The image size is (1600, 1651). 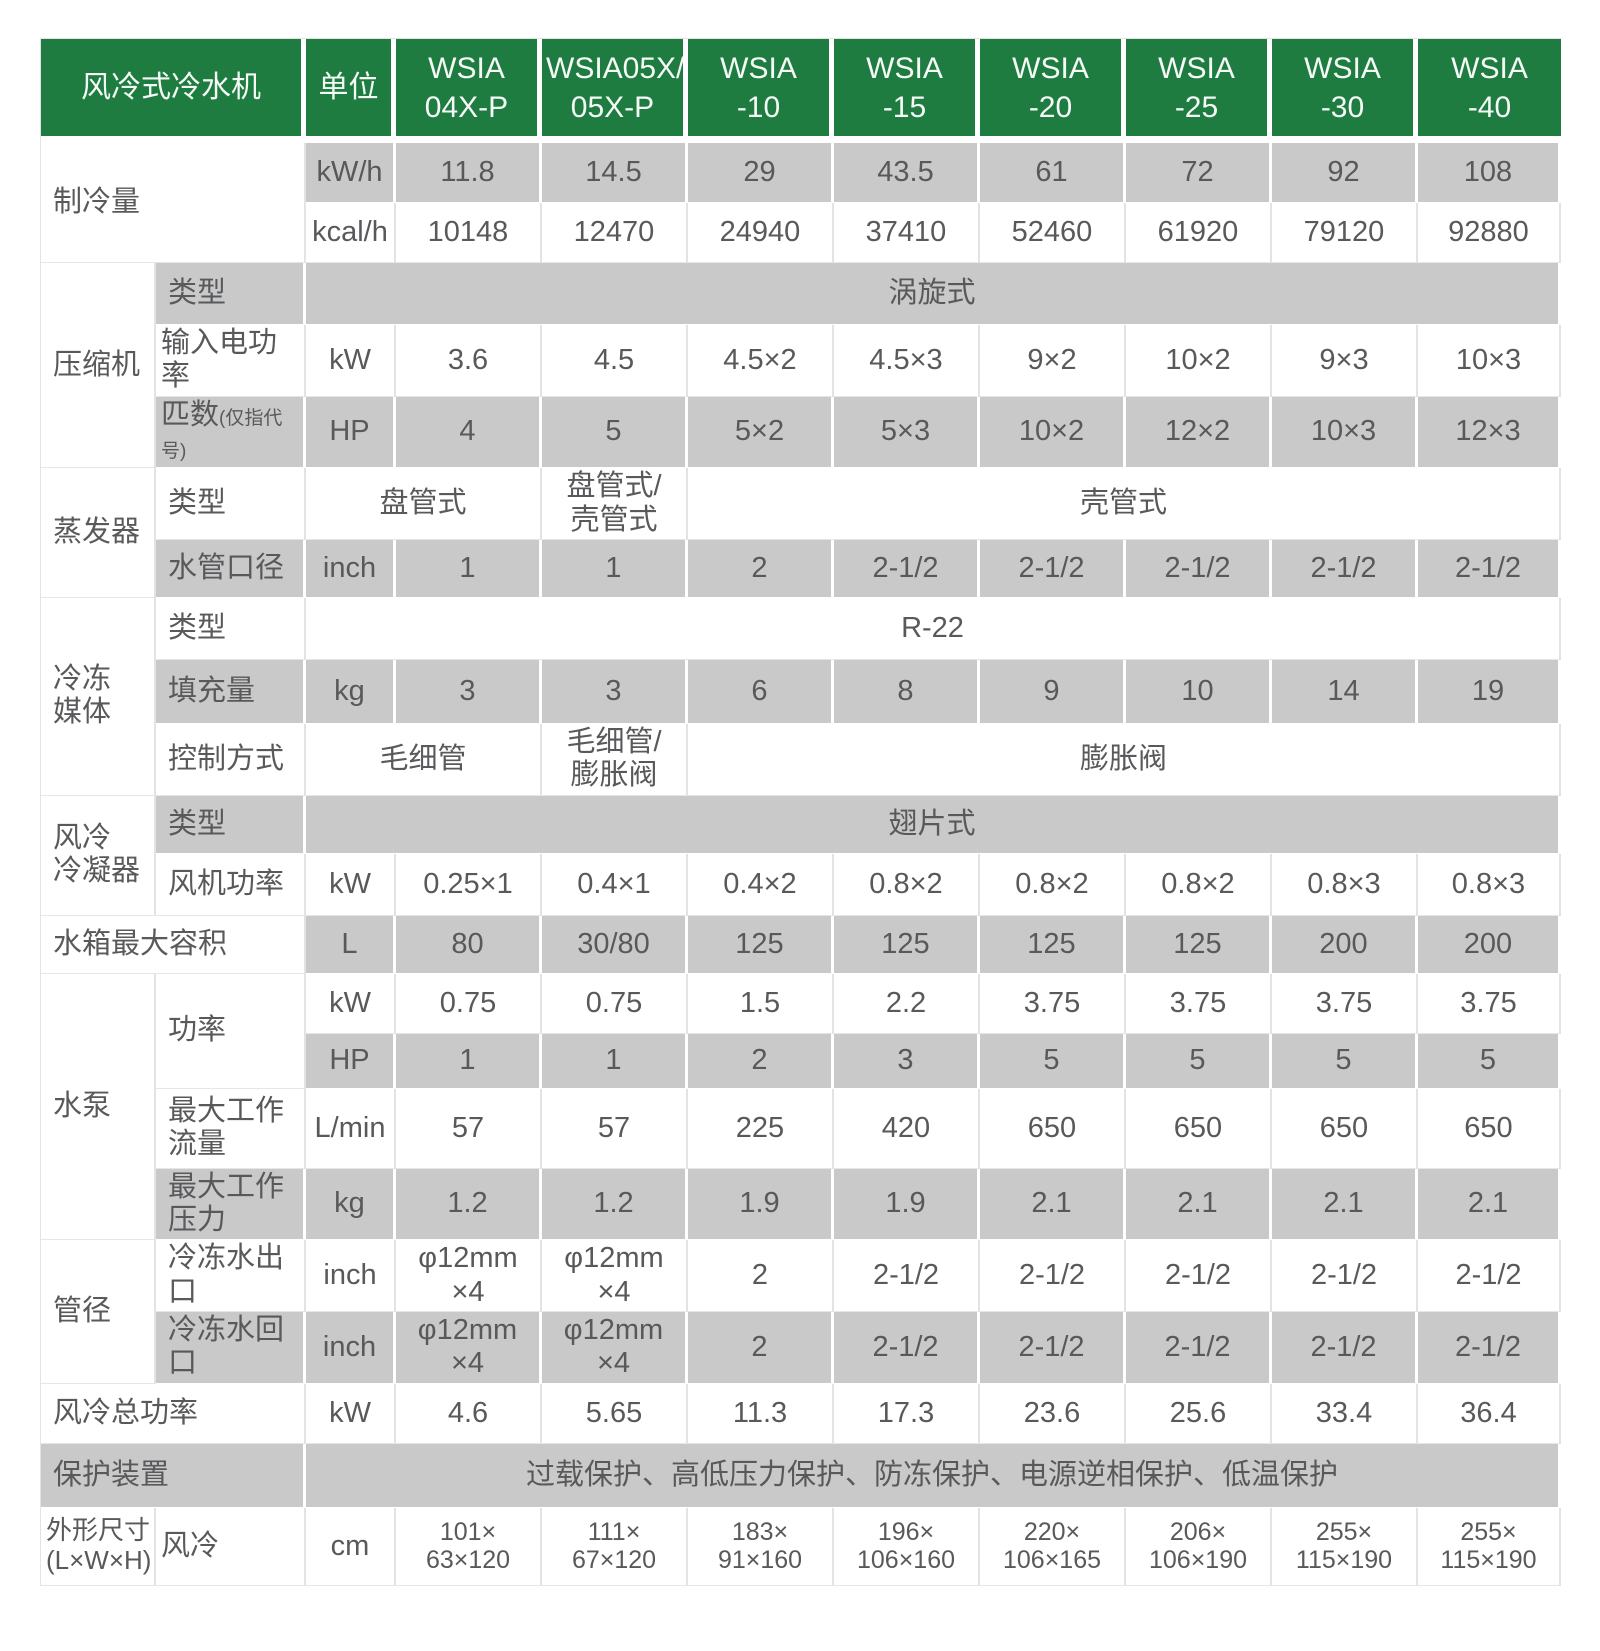 What do you see at coordinates (1053, 1413) in the screenshot?
I see `total-power-value: 23.6` at bounding box center [1053, 1413].